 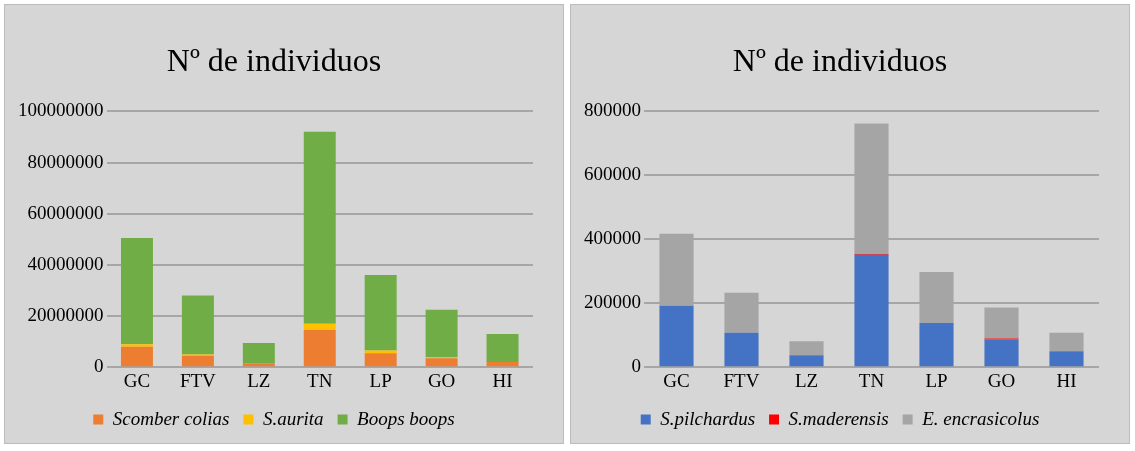 I want to click on y-tick-label: 20000000, so click(x=65, y=315).